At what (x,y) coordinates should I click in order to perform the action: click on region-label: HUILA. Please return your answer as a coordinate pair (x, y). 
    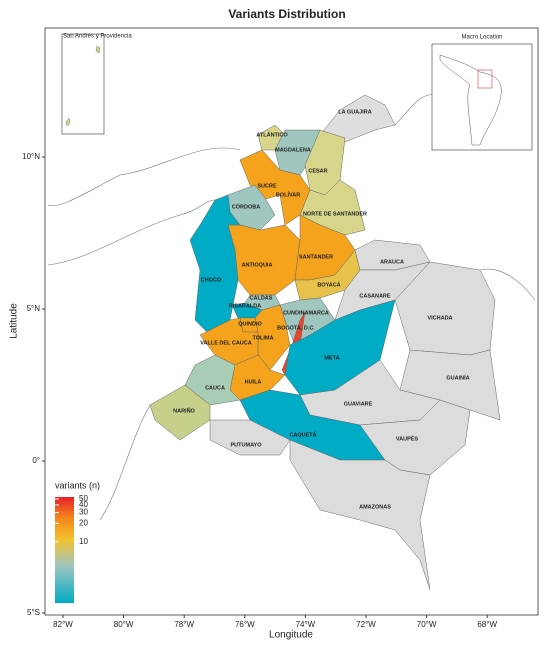
    Looking at the image, I should click on (253, 382).